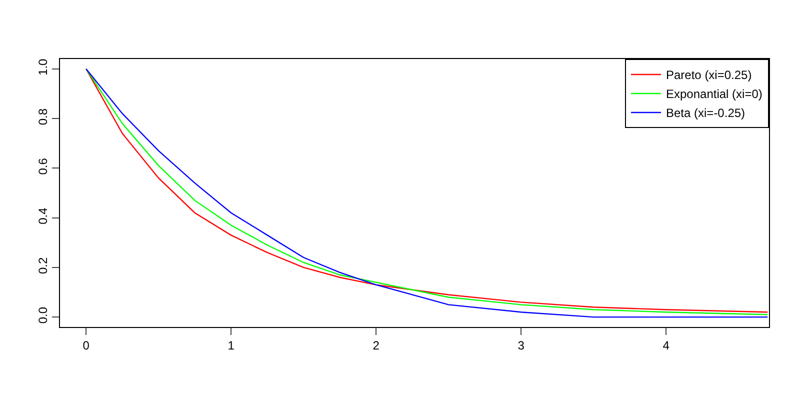 The width and height of the screenshot is (800, 400). What do you see at coordinates (231, 345) in the screenshot?
I see `x-tick-label: 1` at bounding box center [231, 345].